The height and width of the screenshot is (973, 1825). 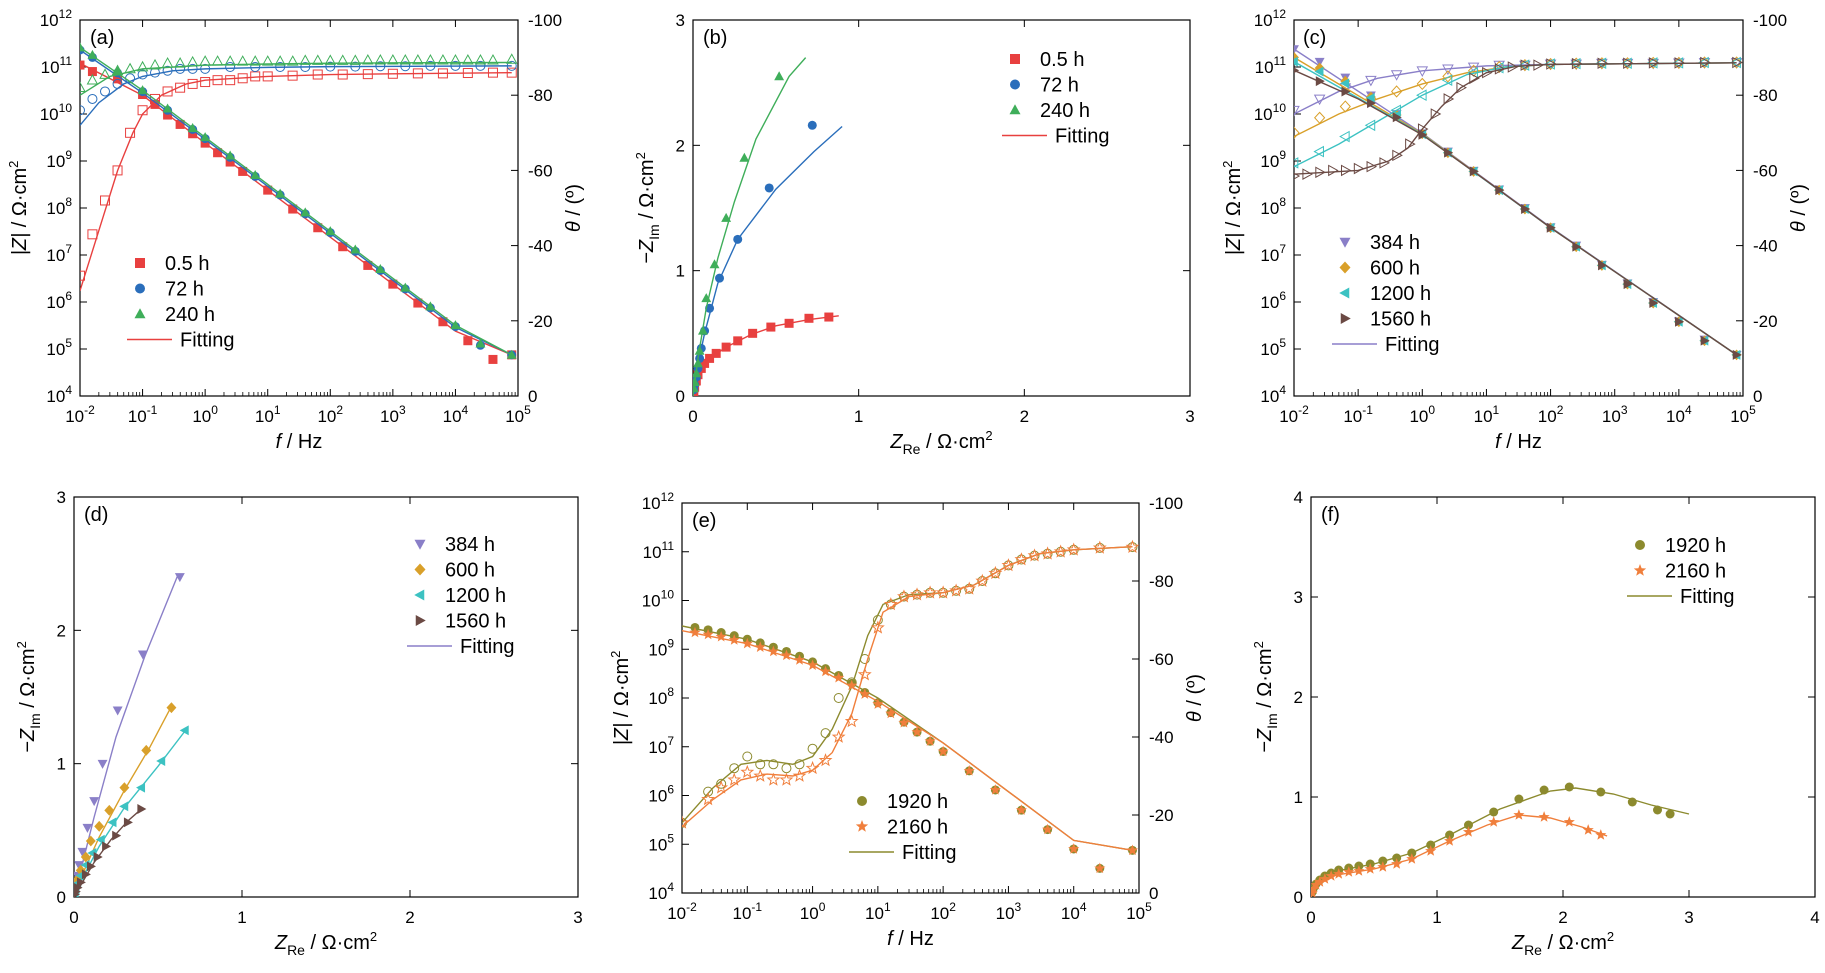 I want to click on plot-frame, so click(x=326, y=697).